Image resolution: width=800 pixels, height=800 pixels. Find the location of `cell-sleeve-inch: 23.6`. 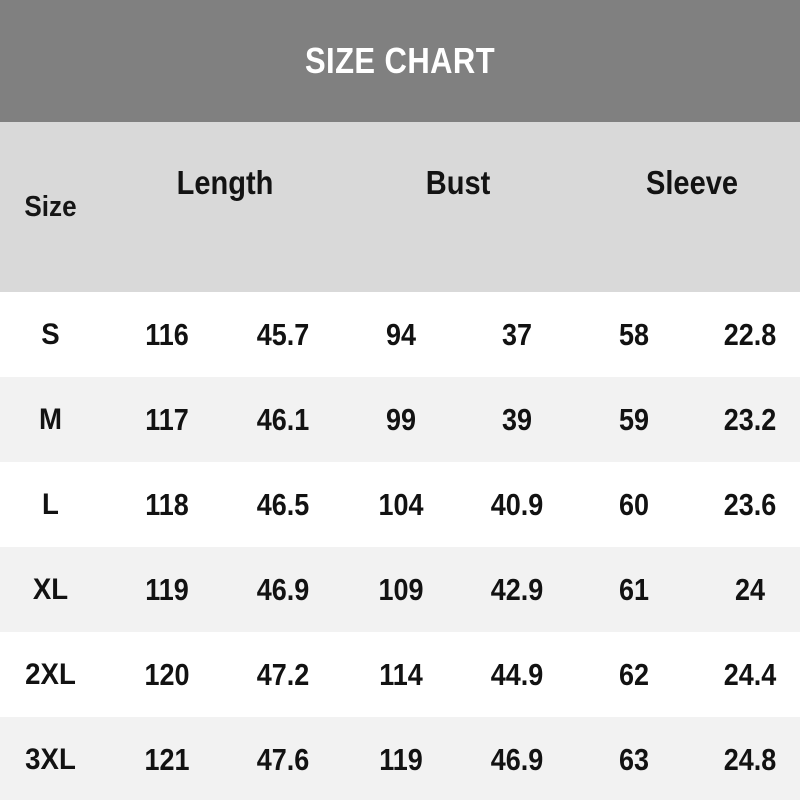

cell-sleeve-inch: 23.6 is located at coordinates (750, 504).